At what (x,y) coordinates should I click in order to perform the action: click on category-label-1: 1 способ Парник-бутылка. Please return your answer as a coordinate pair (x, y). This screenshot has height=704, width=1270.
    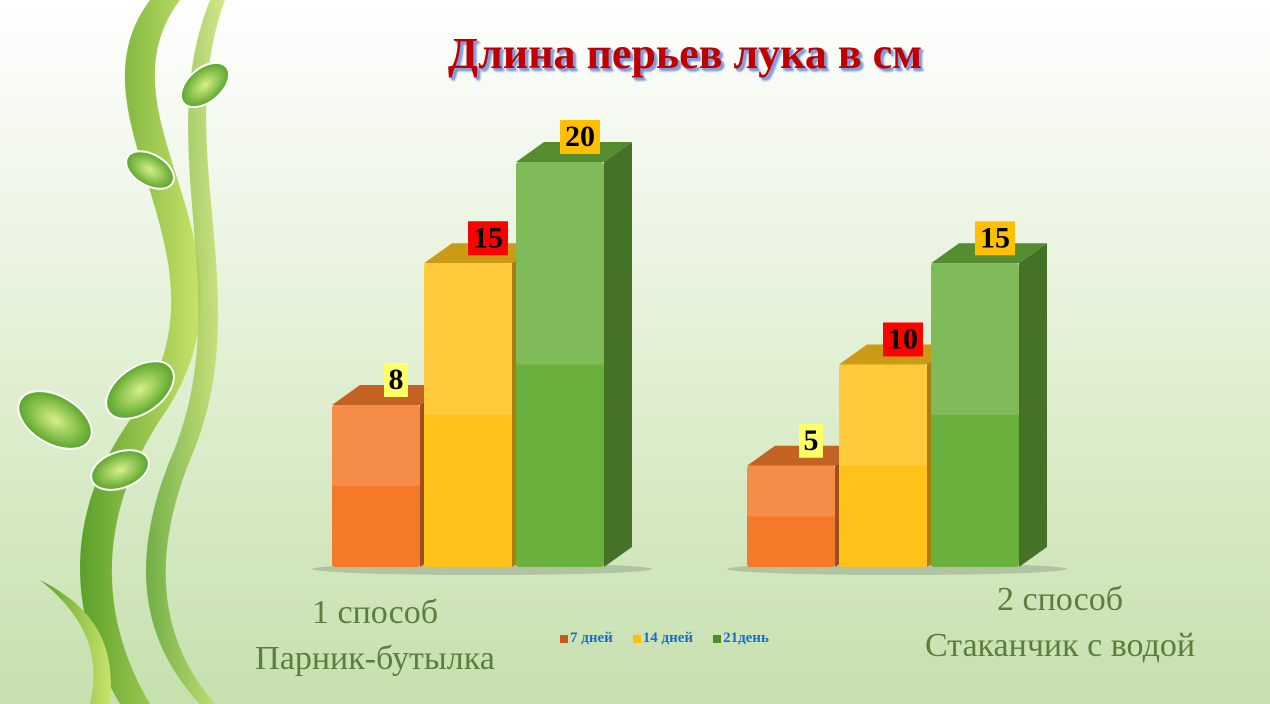
    Looking at the image, I should click on (375, 636).